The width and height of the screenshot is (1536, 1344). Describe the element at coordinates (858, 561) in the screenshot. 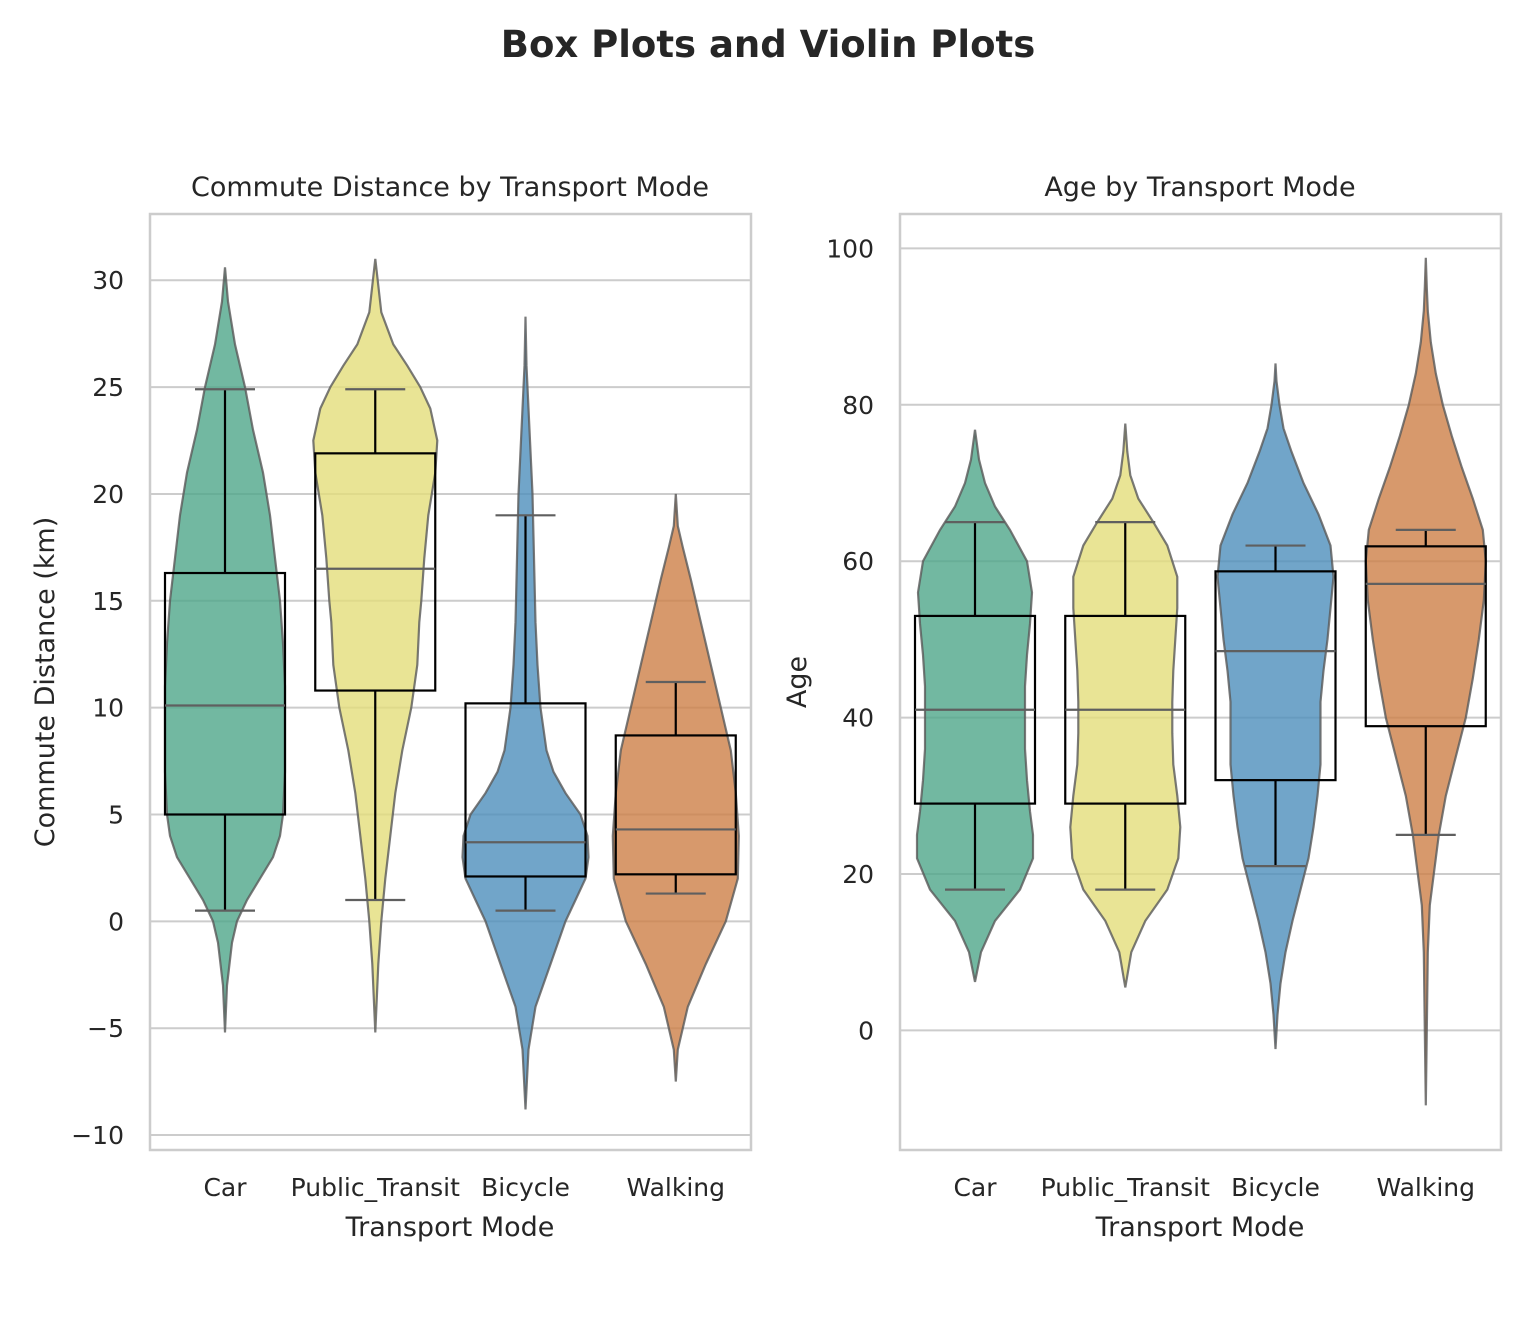

I see `y-tick-label: 60` at that location.